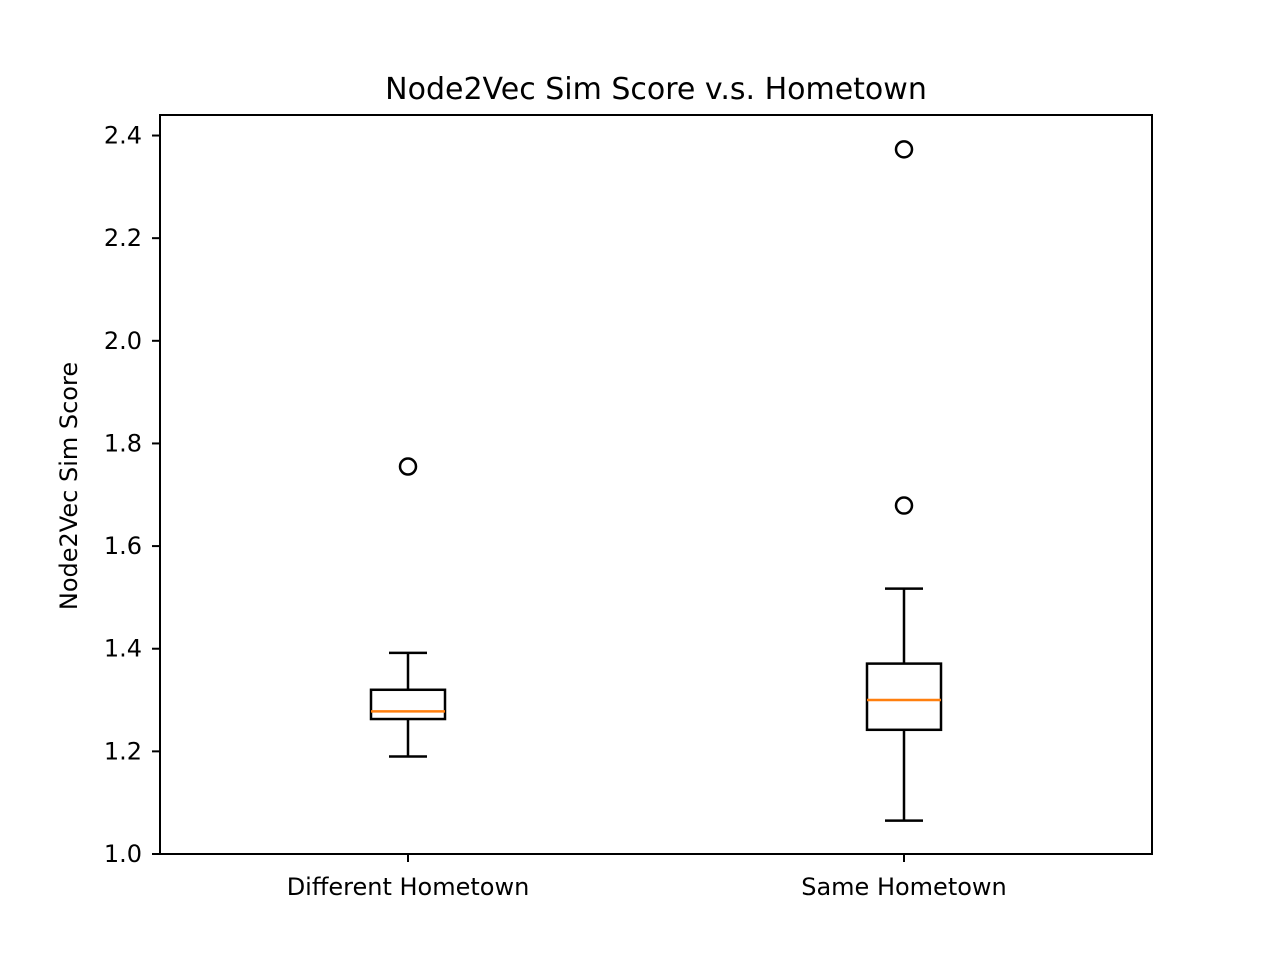 Image resolution: width=1280 pixels, height=960 pixels. I want to click on y-tick-label-3: 1.6, so click(123, 546).